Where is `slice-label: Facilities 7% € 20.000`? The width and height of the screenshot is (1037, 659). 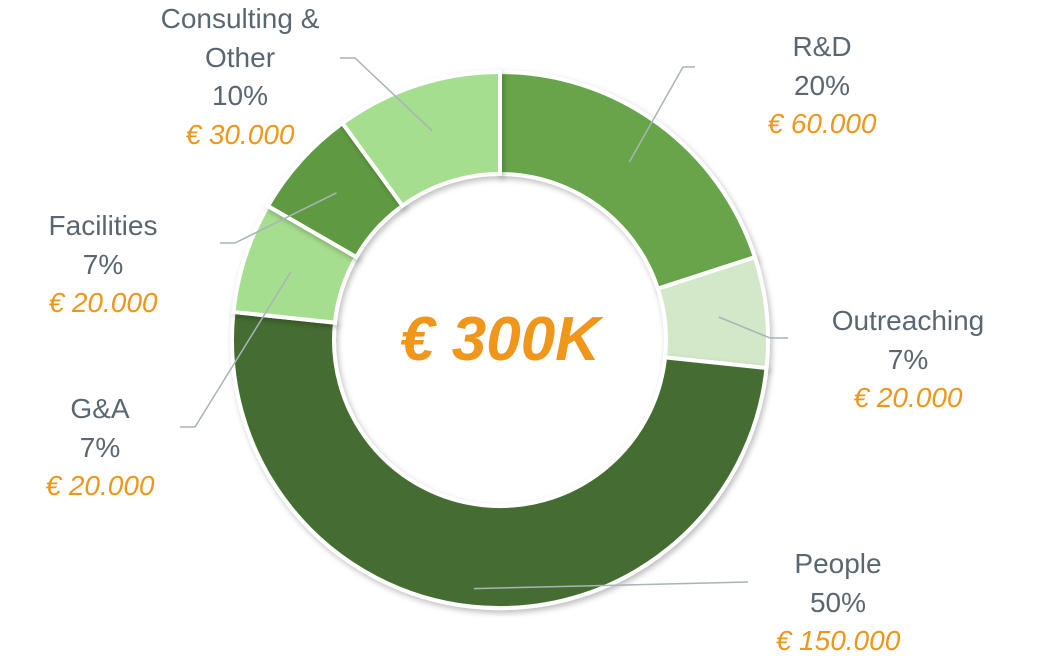 slice-label: Facilities 7% € 20.000 is located at coordinates (103, 265).